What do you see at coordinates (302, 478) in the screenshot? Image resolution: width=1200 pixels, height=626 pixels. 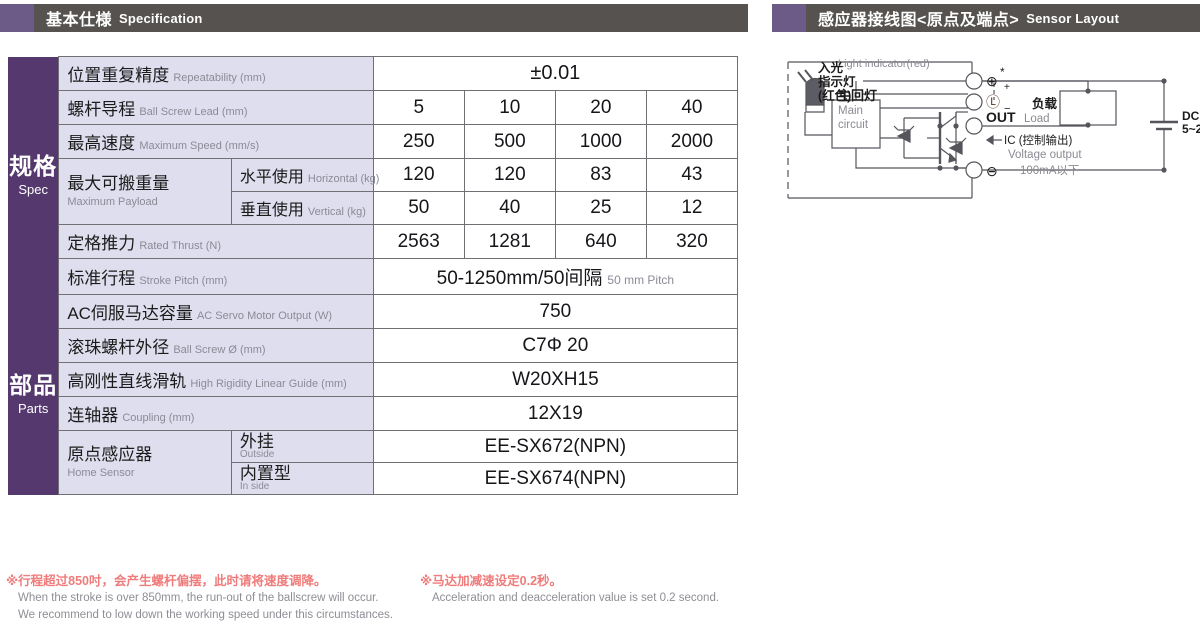 I see `row-label-inside: 内置型 In side` at bounding box center [302, 478].